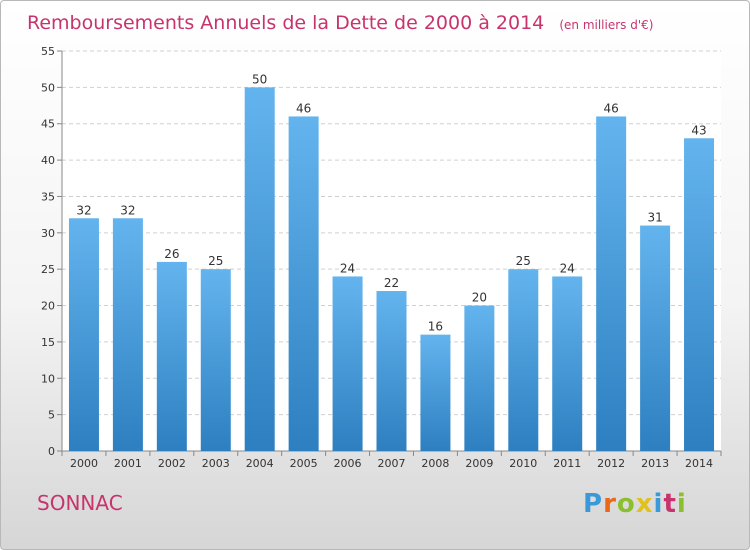 Image resolution: width=750 pixels, height=550 pixels. Describe the element at coordinates (654, 218) in the screenshot. I see `data-label: 31` at that location.